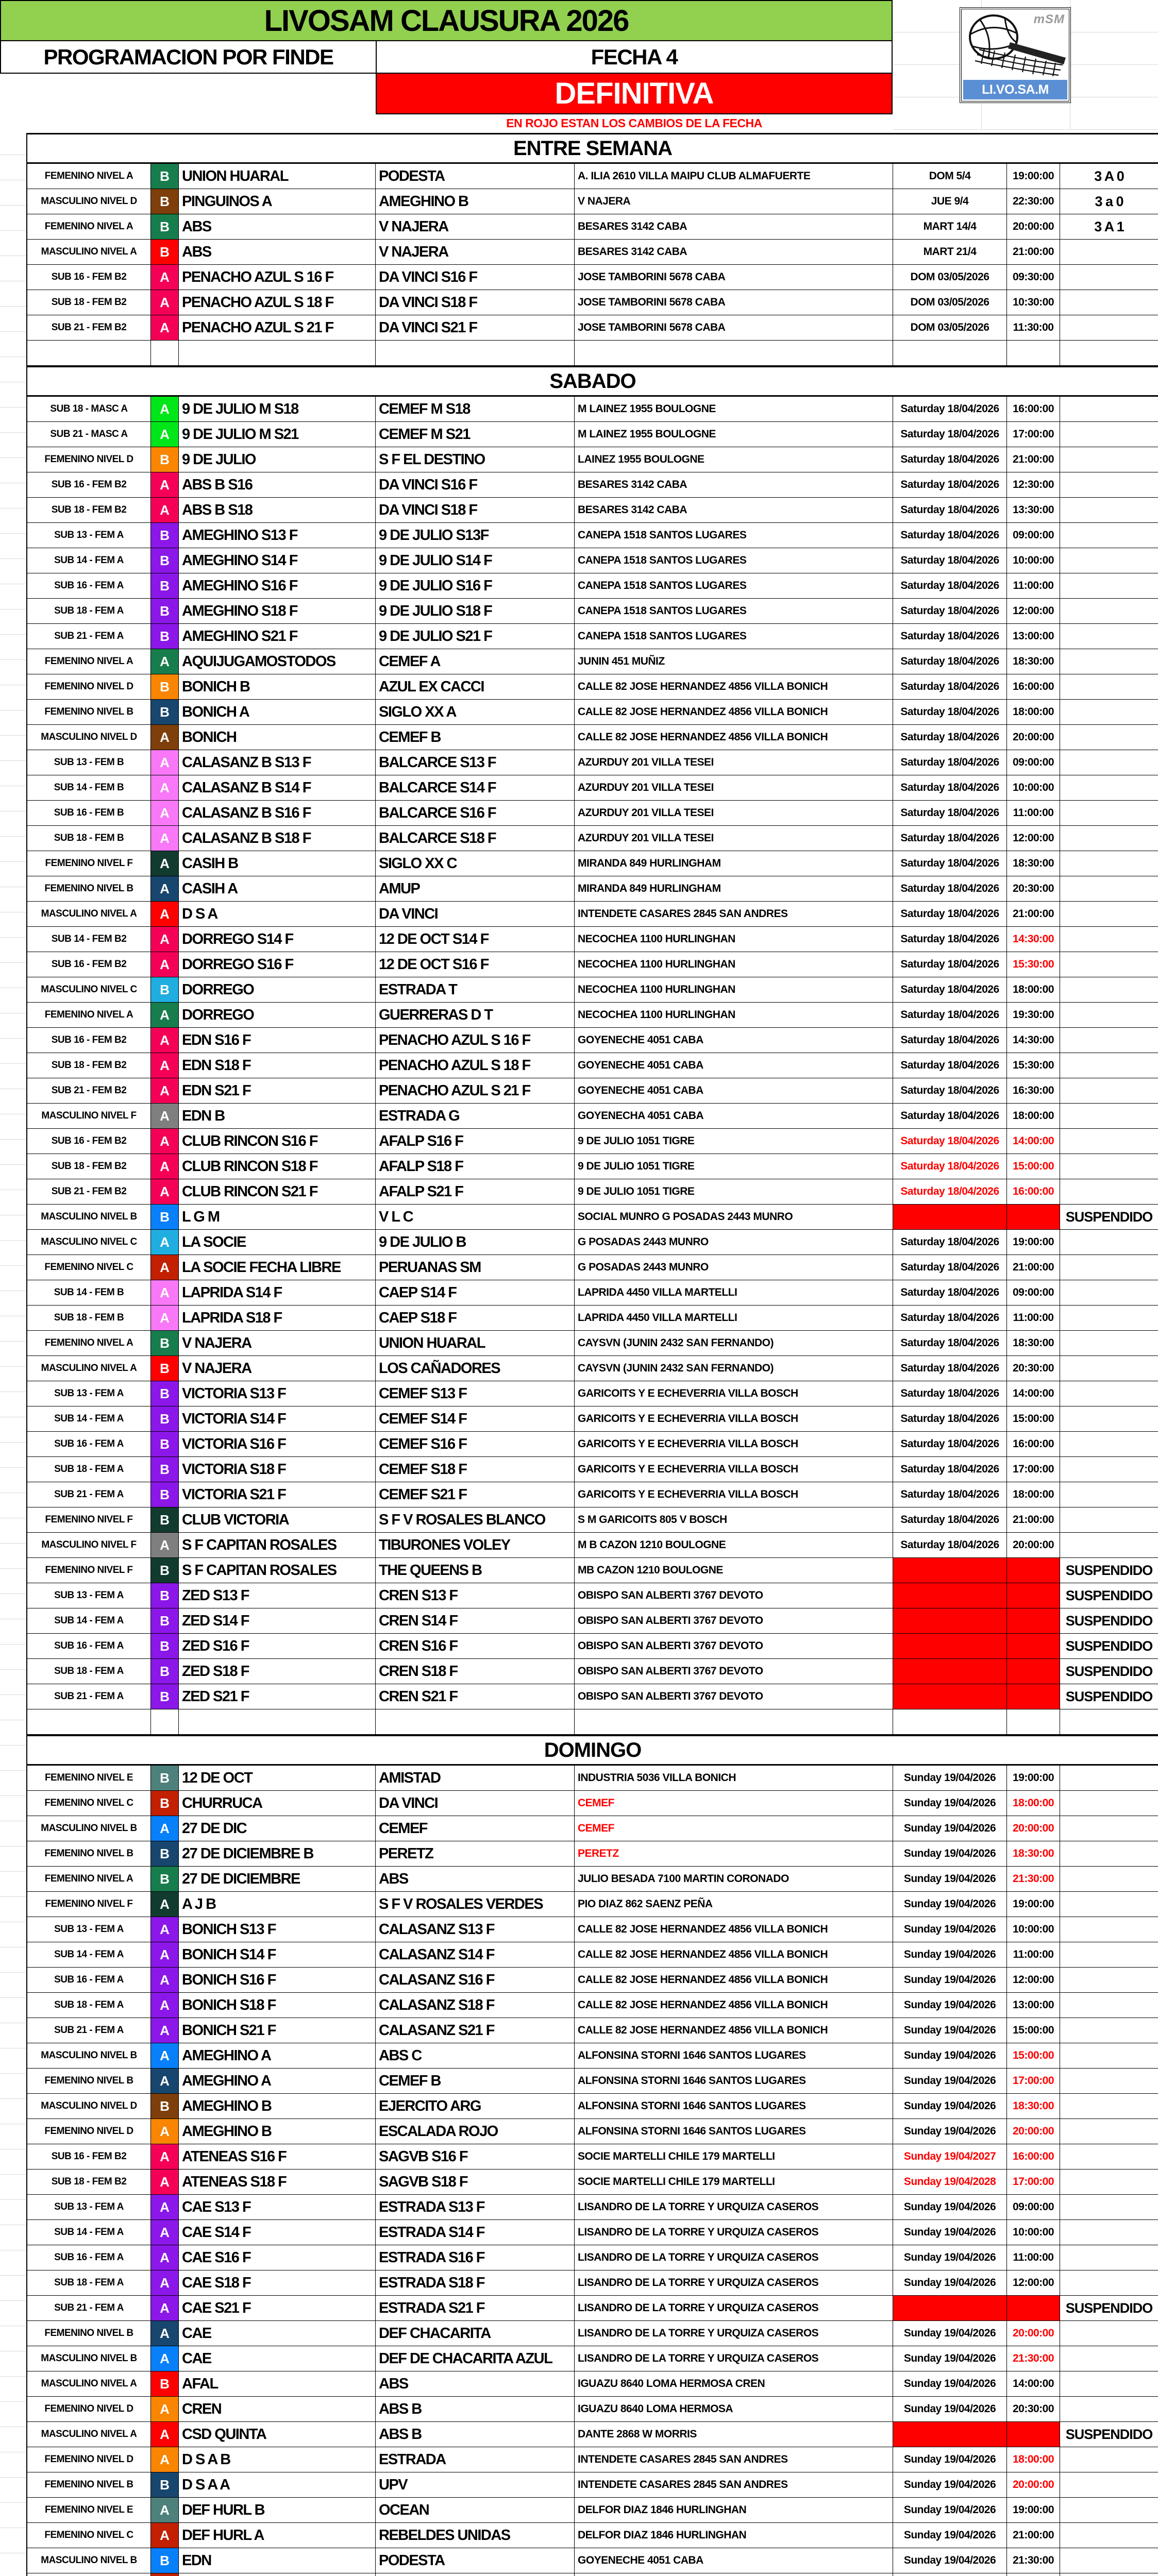 The height and width of the screenshot is (2576, 1158). Describe the element at coordinates (475, 1444) in the screenshot. I see `away-team-cell: CEMEF S16 F` at that location.